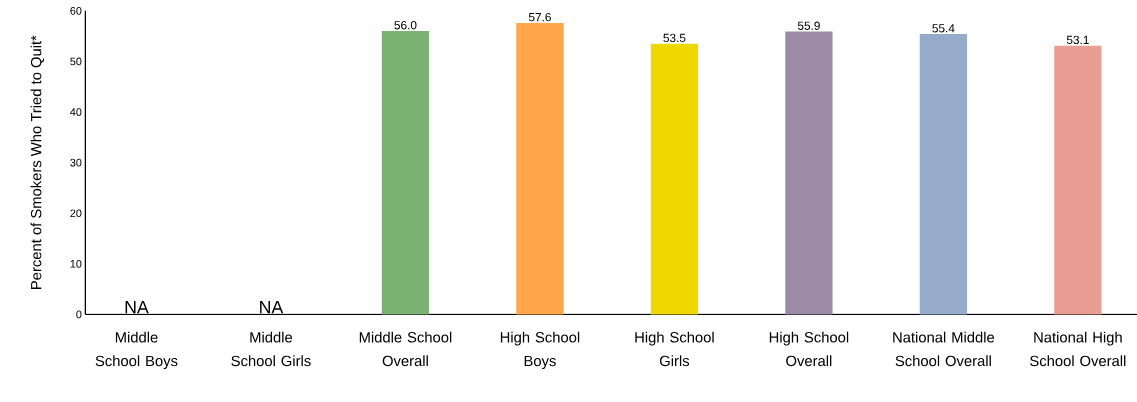 The image size is (1137, 402). Describe the element at coordinates (136, 350) in the screenshot. I see `x-tick-label: Middle School Boys` at that location.